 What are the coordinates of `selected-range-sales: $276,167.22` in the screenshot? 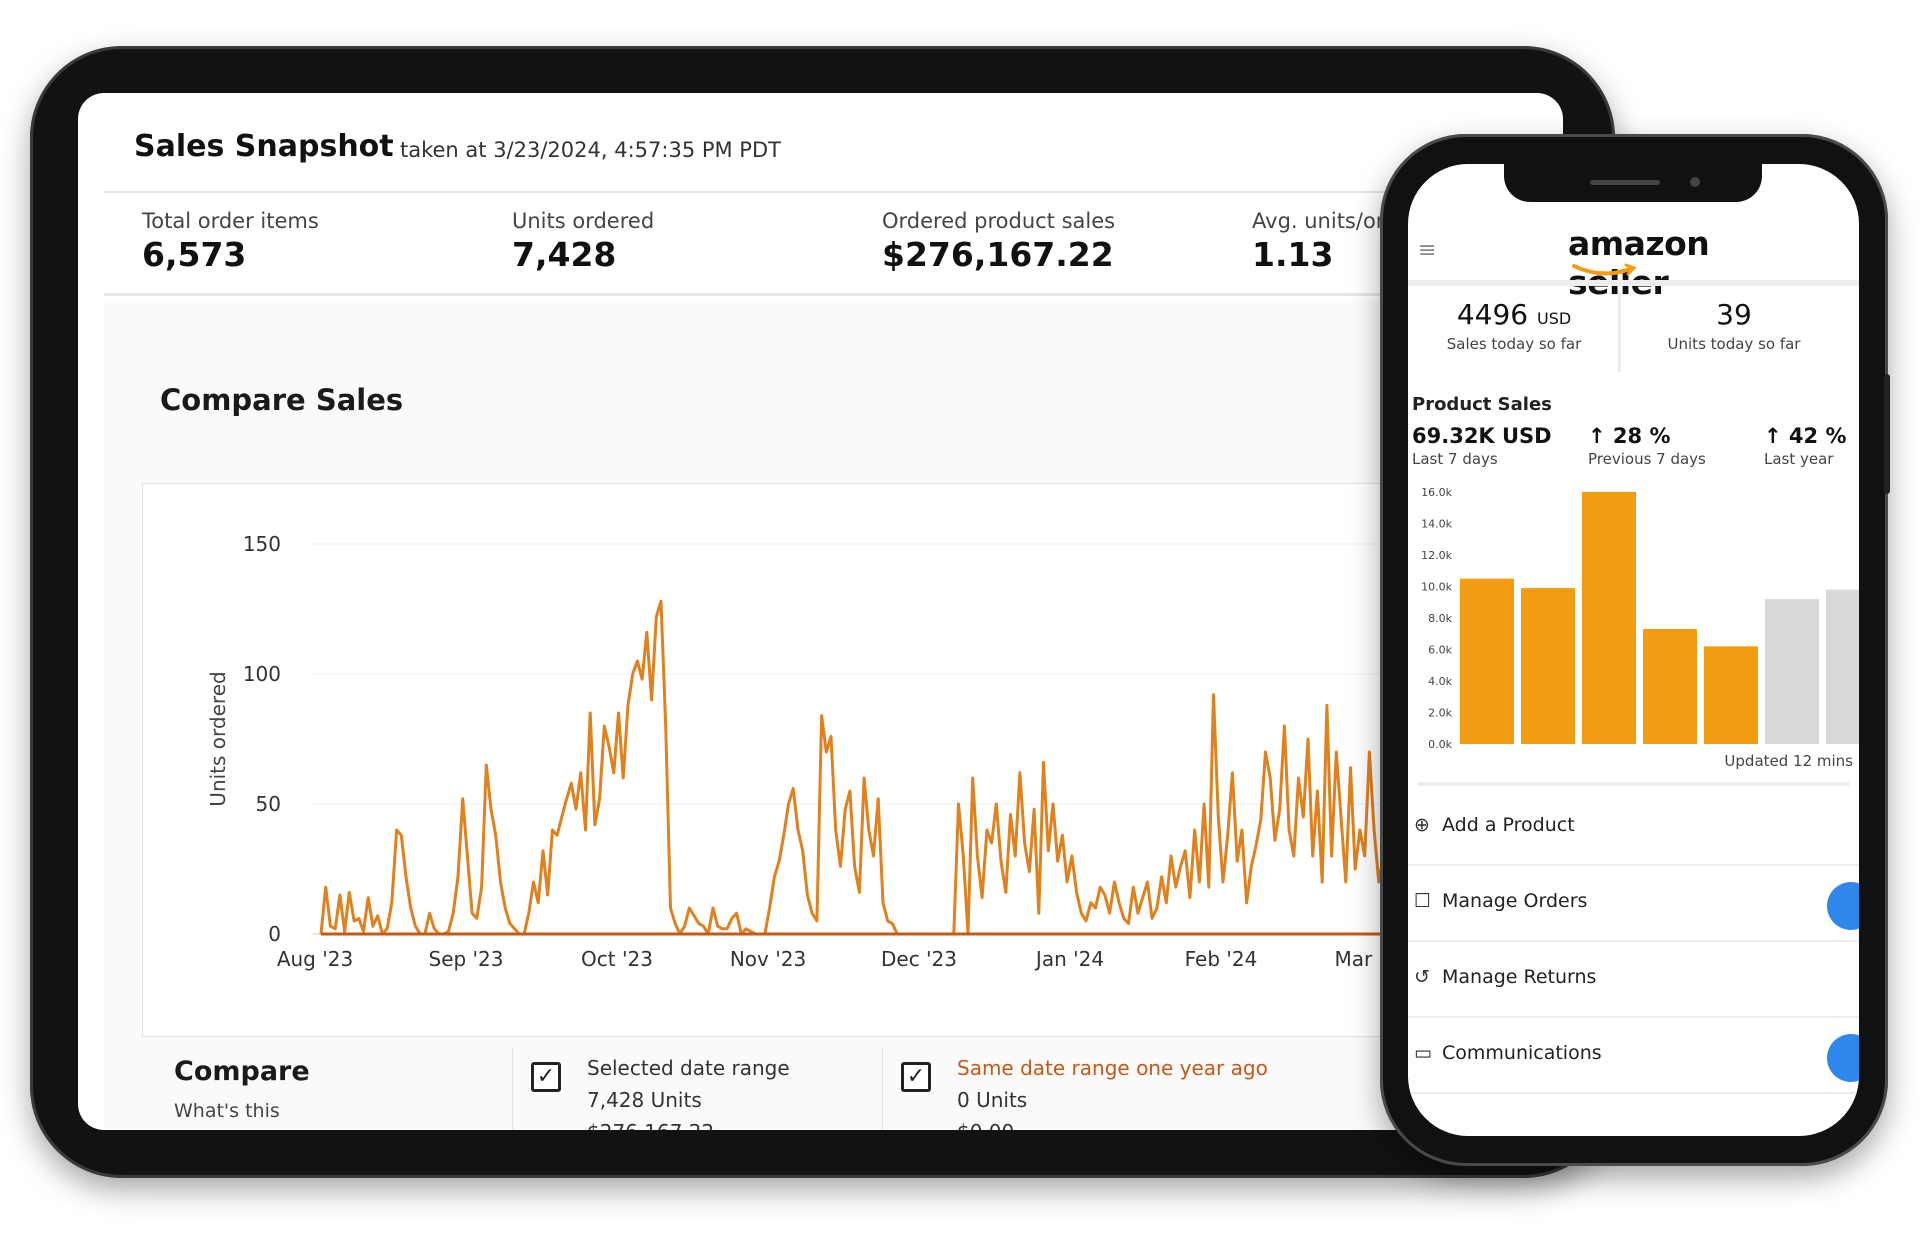 It's located at (688, 1123).